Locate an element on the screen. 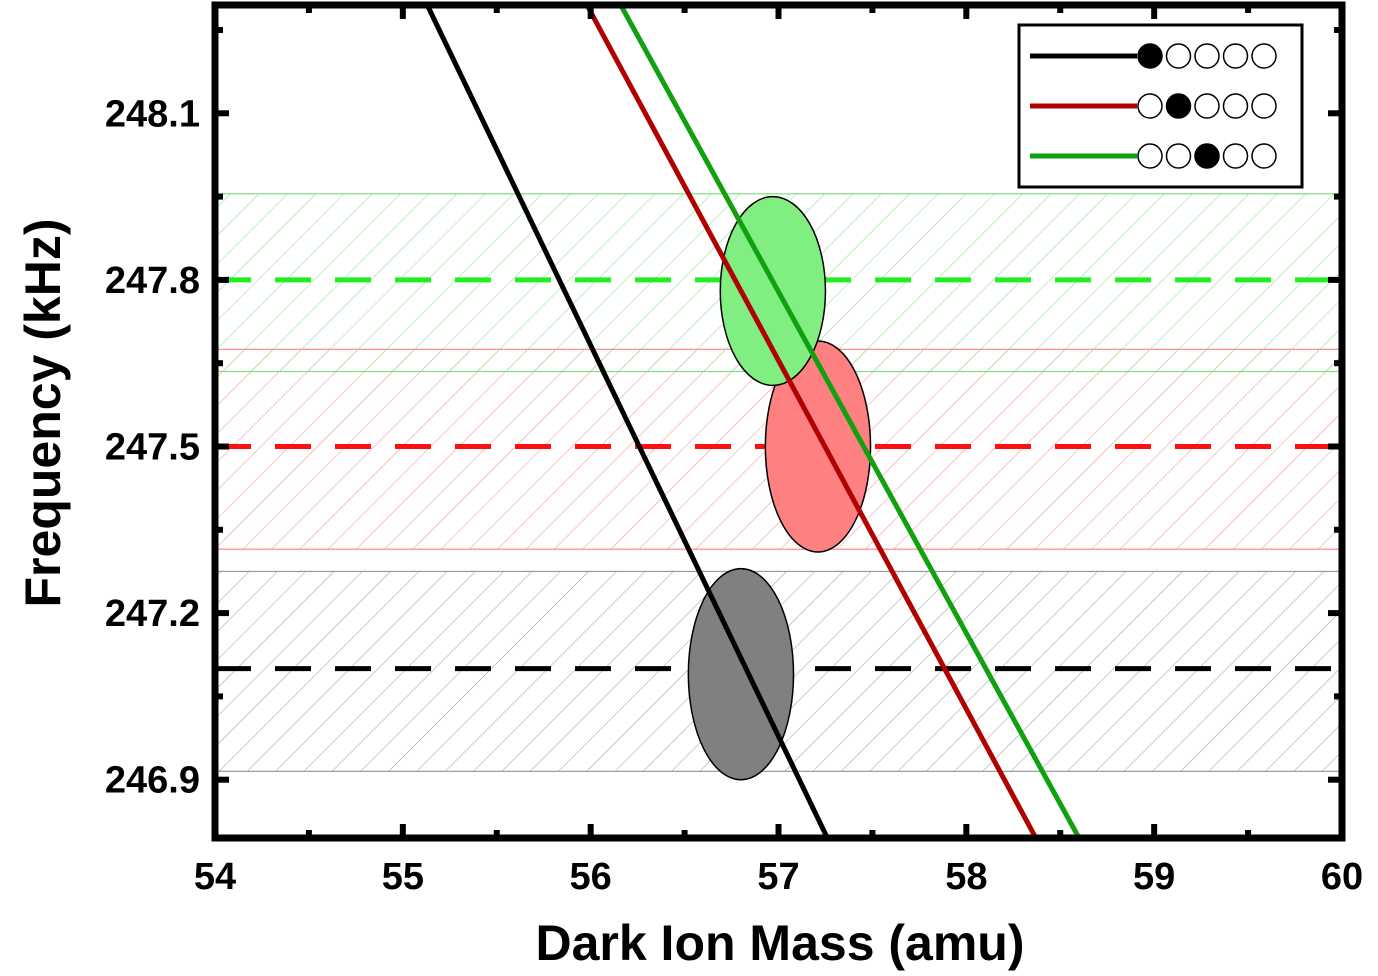 The width and height of the screenshot is (1378, 976). y-tick-label: 248.1 is located at coordinates (152, 114).